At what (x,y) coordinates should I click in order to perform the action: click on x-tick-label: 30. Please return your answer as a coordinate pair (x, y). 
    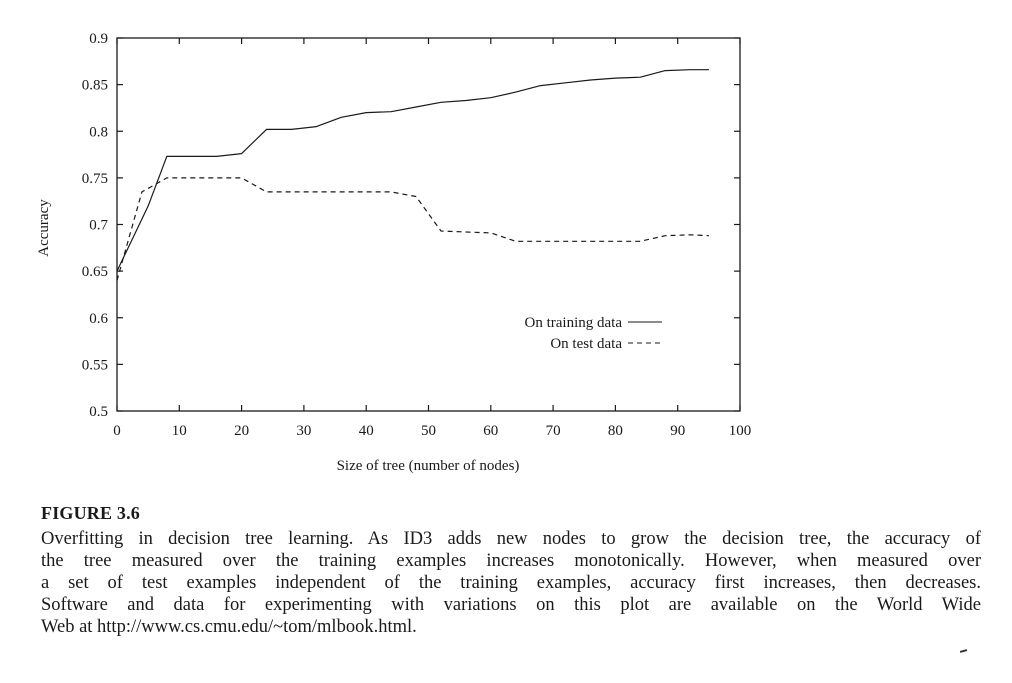
    Looking at the image, I should click on (303, 431).